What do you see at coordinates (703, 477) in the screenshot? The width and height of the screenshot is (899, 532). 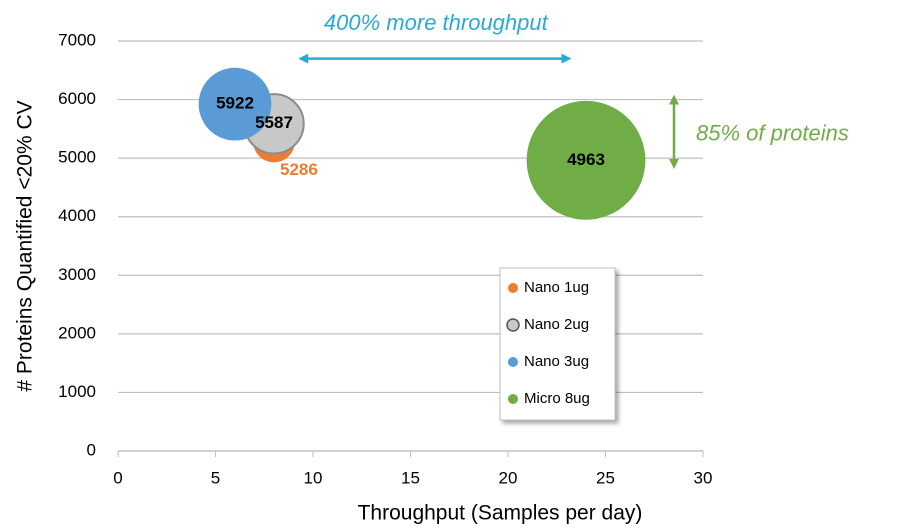 I see `x-tick-label: 30` at bounding box center [703, 477].